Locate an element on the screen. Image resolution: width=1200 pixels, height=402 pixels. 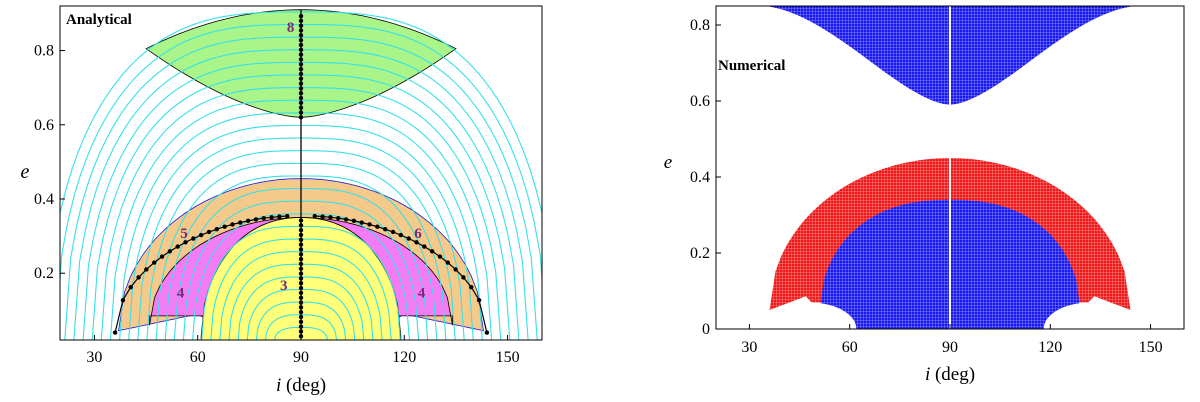
region-label: 6 is located at coordinates (418, 234).